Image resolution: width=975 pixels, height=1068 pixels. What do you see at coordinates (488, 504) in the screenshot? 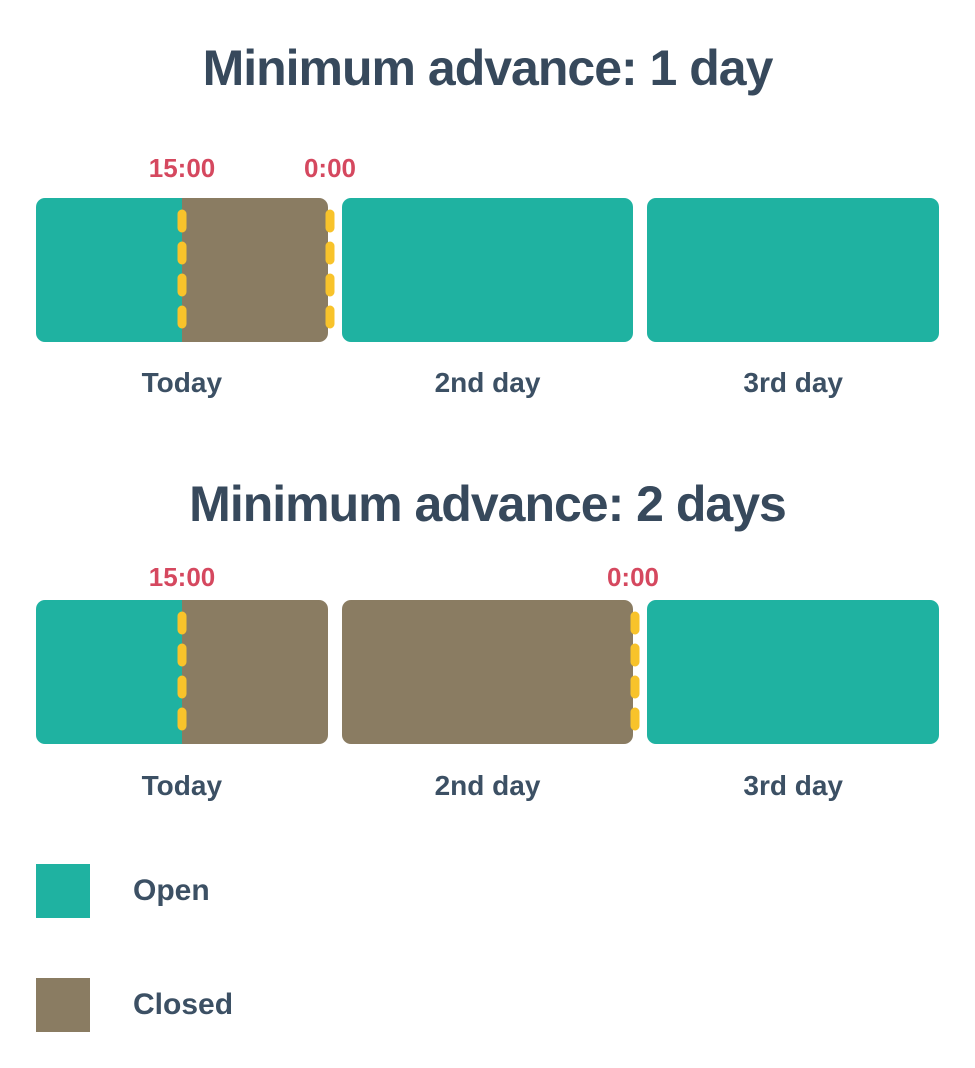
I see `section-title: Minimum advance: 2 days` at bounding box center [488, 504].